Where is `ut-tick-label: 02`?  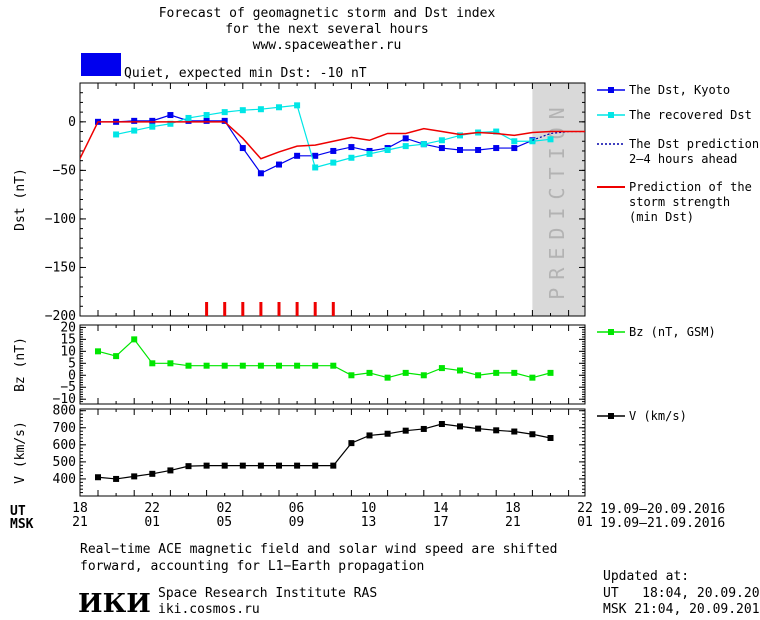
ut-tick-label: 02 is located at coordinates (224, 508).